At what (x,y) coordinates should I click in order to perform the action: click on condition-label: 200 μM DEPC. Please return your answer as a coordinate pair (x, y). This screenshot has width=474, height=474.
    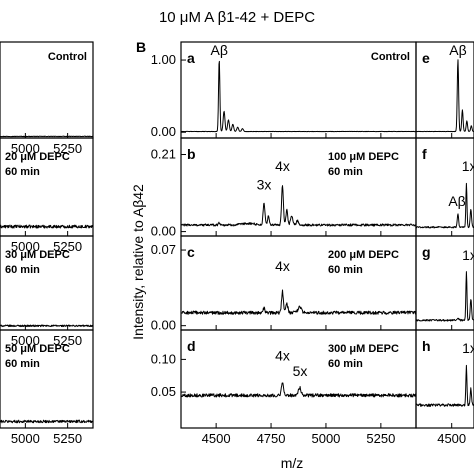
    Looking at the image, I should click on (363, 255).